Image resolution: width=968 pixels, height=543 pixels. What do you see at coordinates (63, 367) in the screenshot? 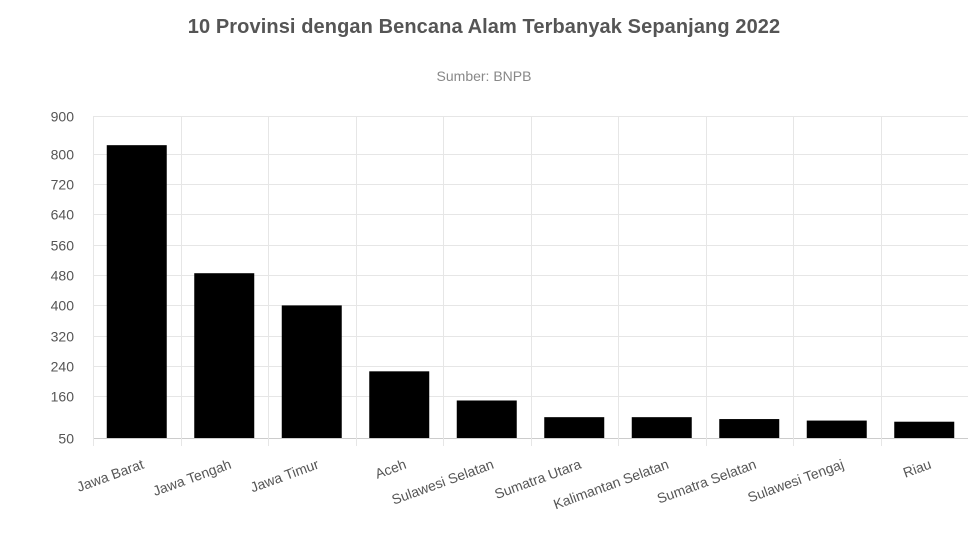
I see `y-tick-label: 240` at bounding box center [63, 367].